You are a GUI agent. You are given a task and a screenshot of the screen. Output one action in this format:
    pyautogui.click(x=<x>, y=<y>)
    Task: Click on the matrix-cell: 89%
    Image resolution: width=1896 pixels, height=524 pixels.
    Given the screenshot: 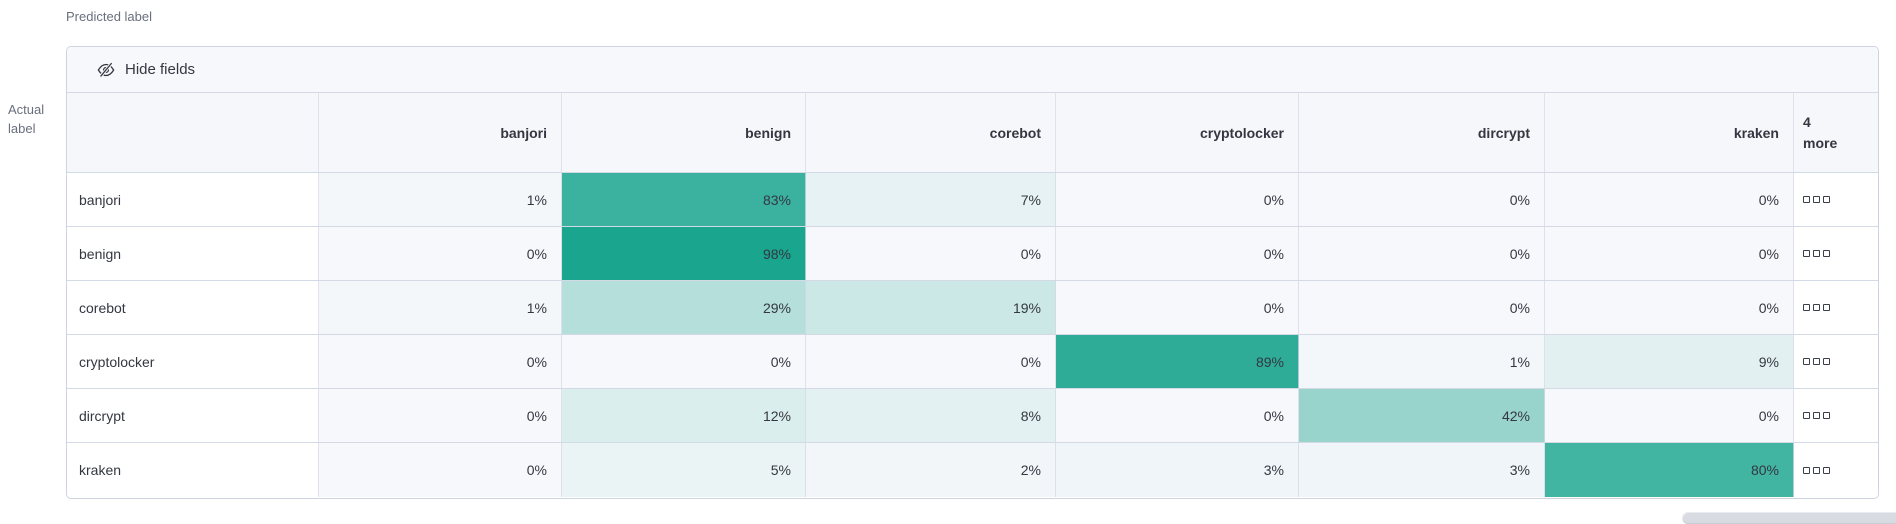 What is the action you would take?
    pyautogui.click(x=1177, y=361)
    